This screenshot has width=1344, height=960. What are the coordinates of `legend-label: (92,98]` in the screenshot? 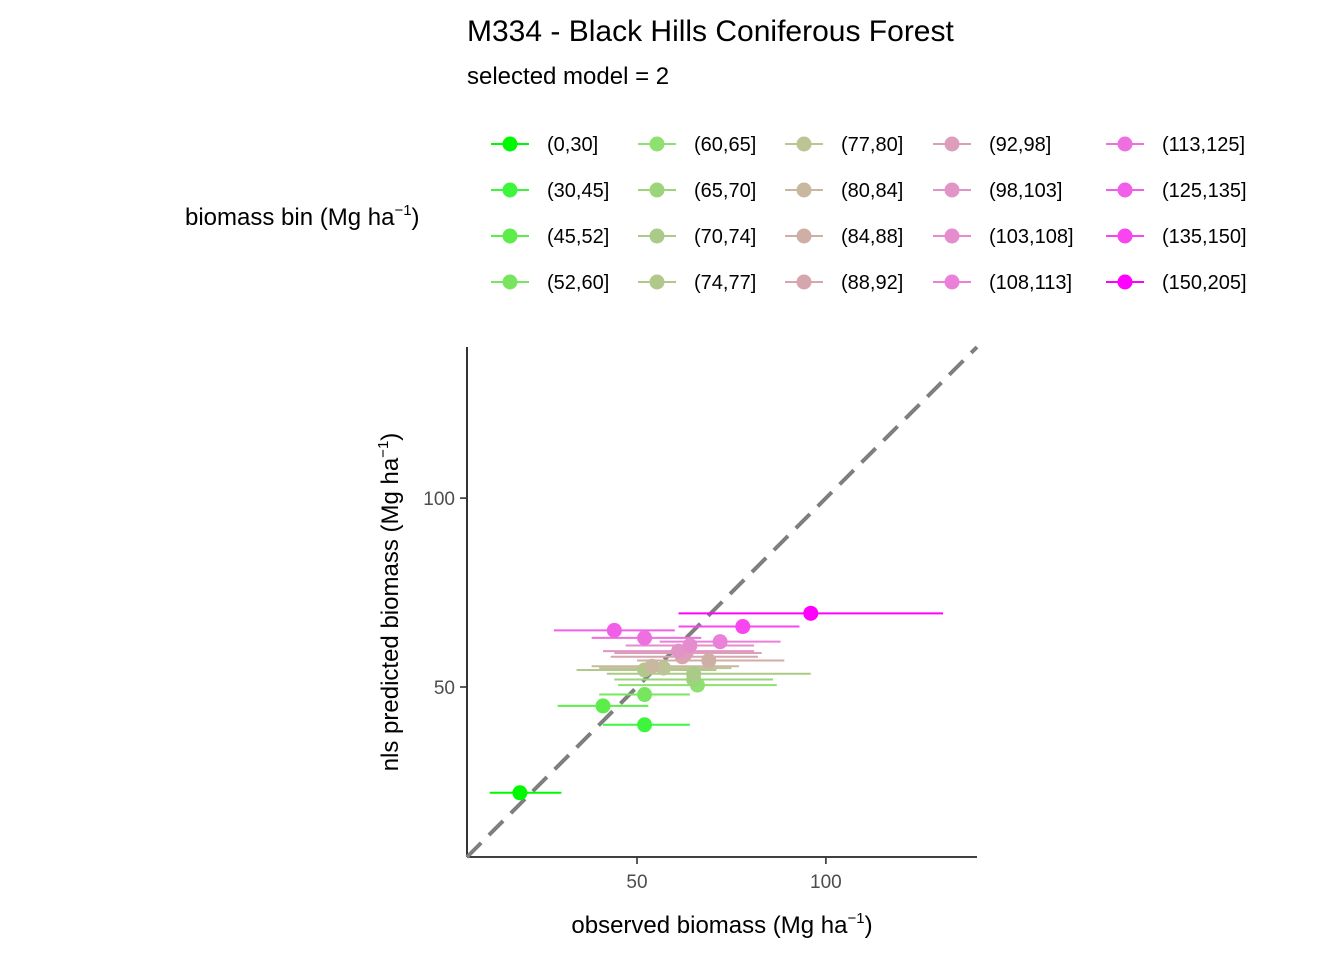 It's located at (1020, 145).